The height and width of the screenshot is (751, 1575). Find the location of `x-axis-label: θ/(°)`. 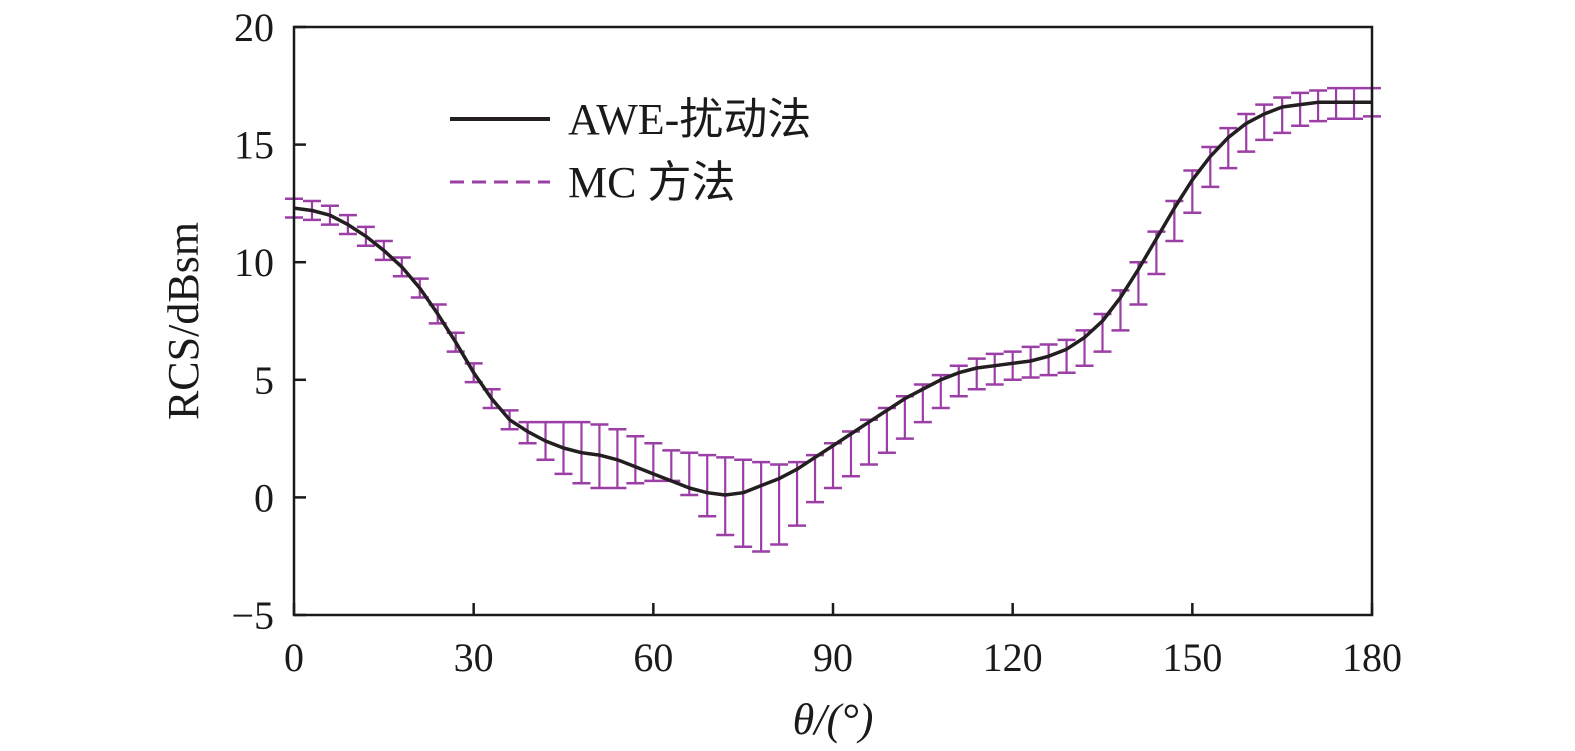

x-axis-label: θ/(°) is located at coordinates (833, 719).